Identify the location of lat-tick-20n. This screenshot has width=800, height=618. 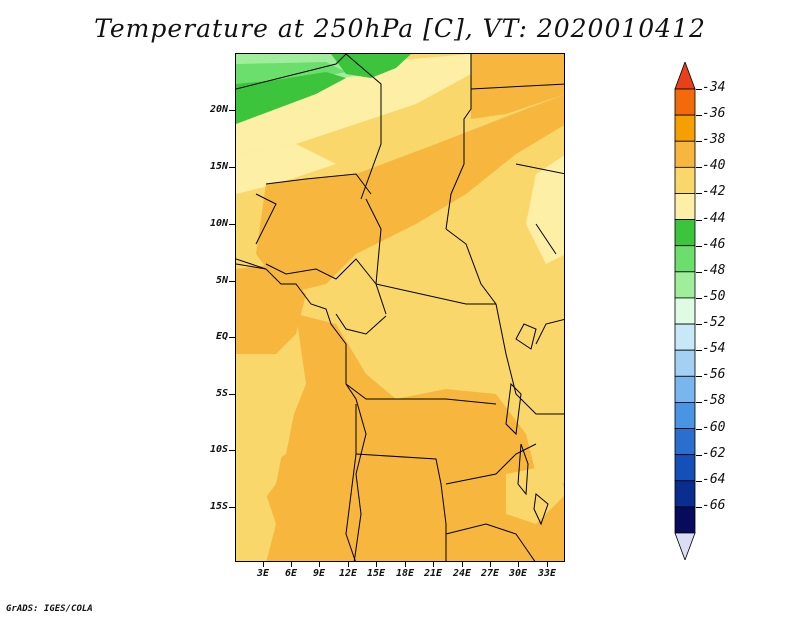
(232, 110).